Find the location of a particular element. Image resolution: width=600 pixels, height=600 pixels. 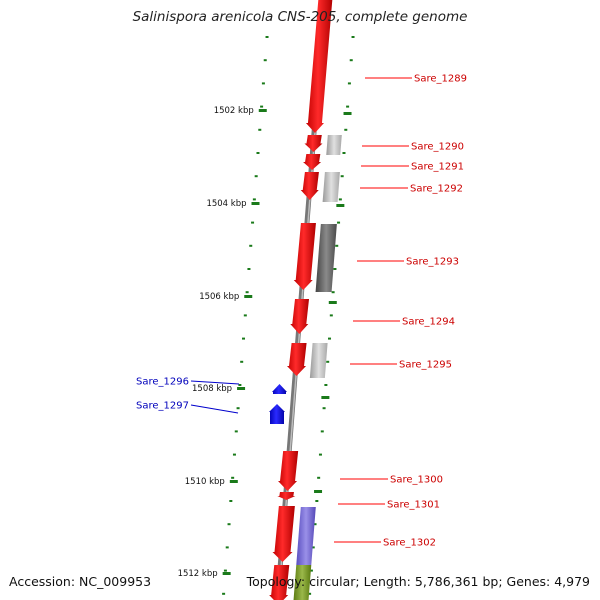

tick-label: 1508 kbp is located at coordinates (212, 389).